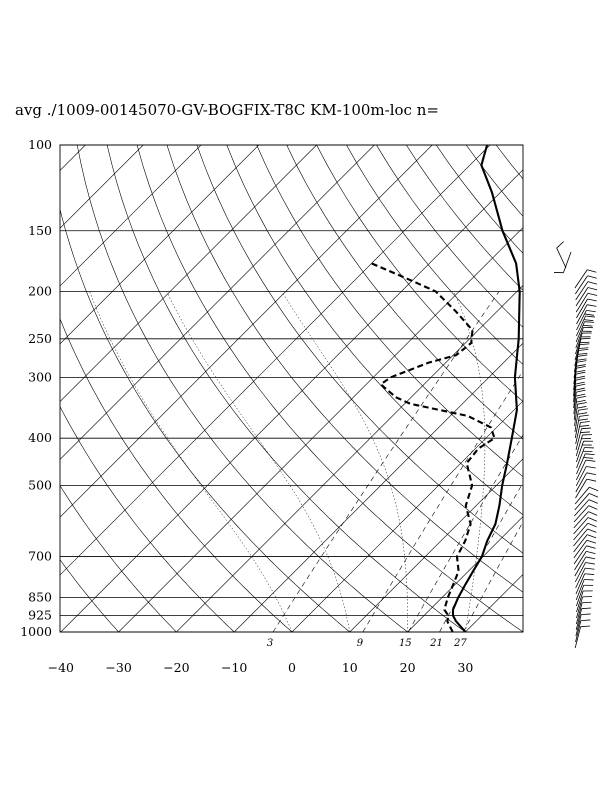  I want to click on pressure-tick-label: 200, so click(40, 291).